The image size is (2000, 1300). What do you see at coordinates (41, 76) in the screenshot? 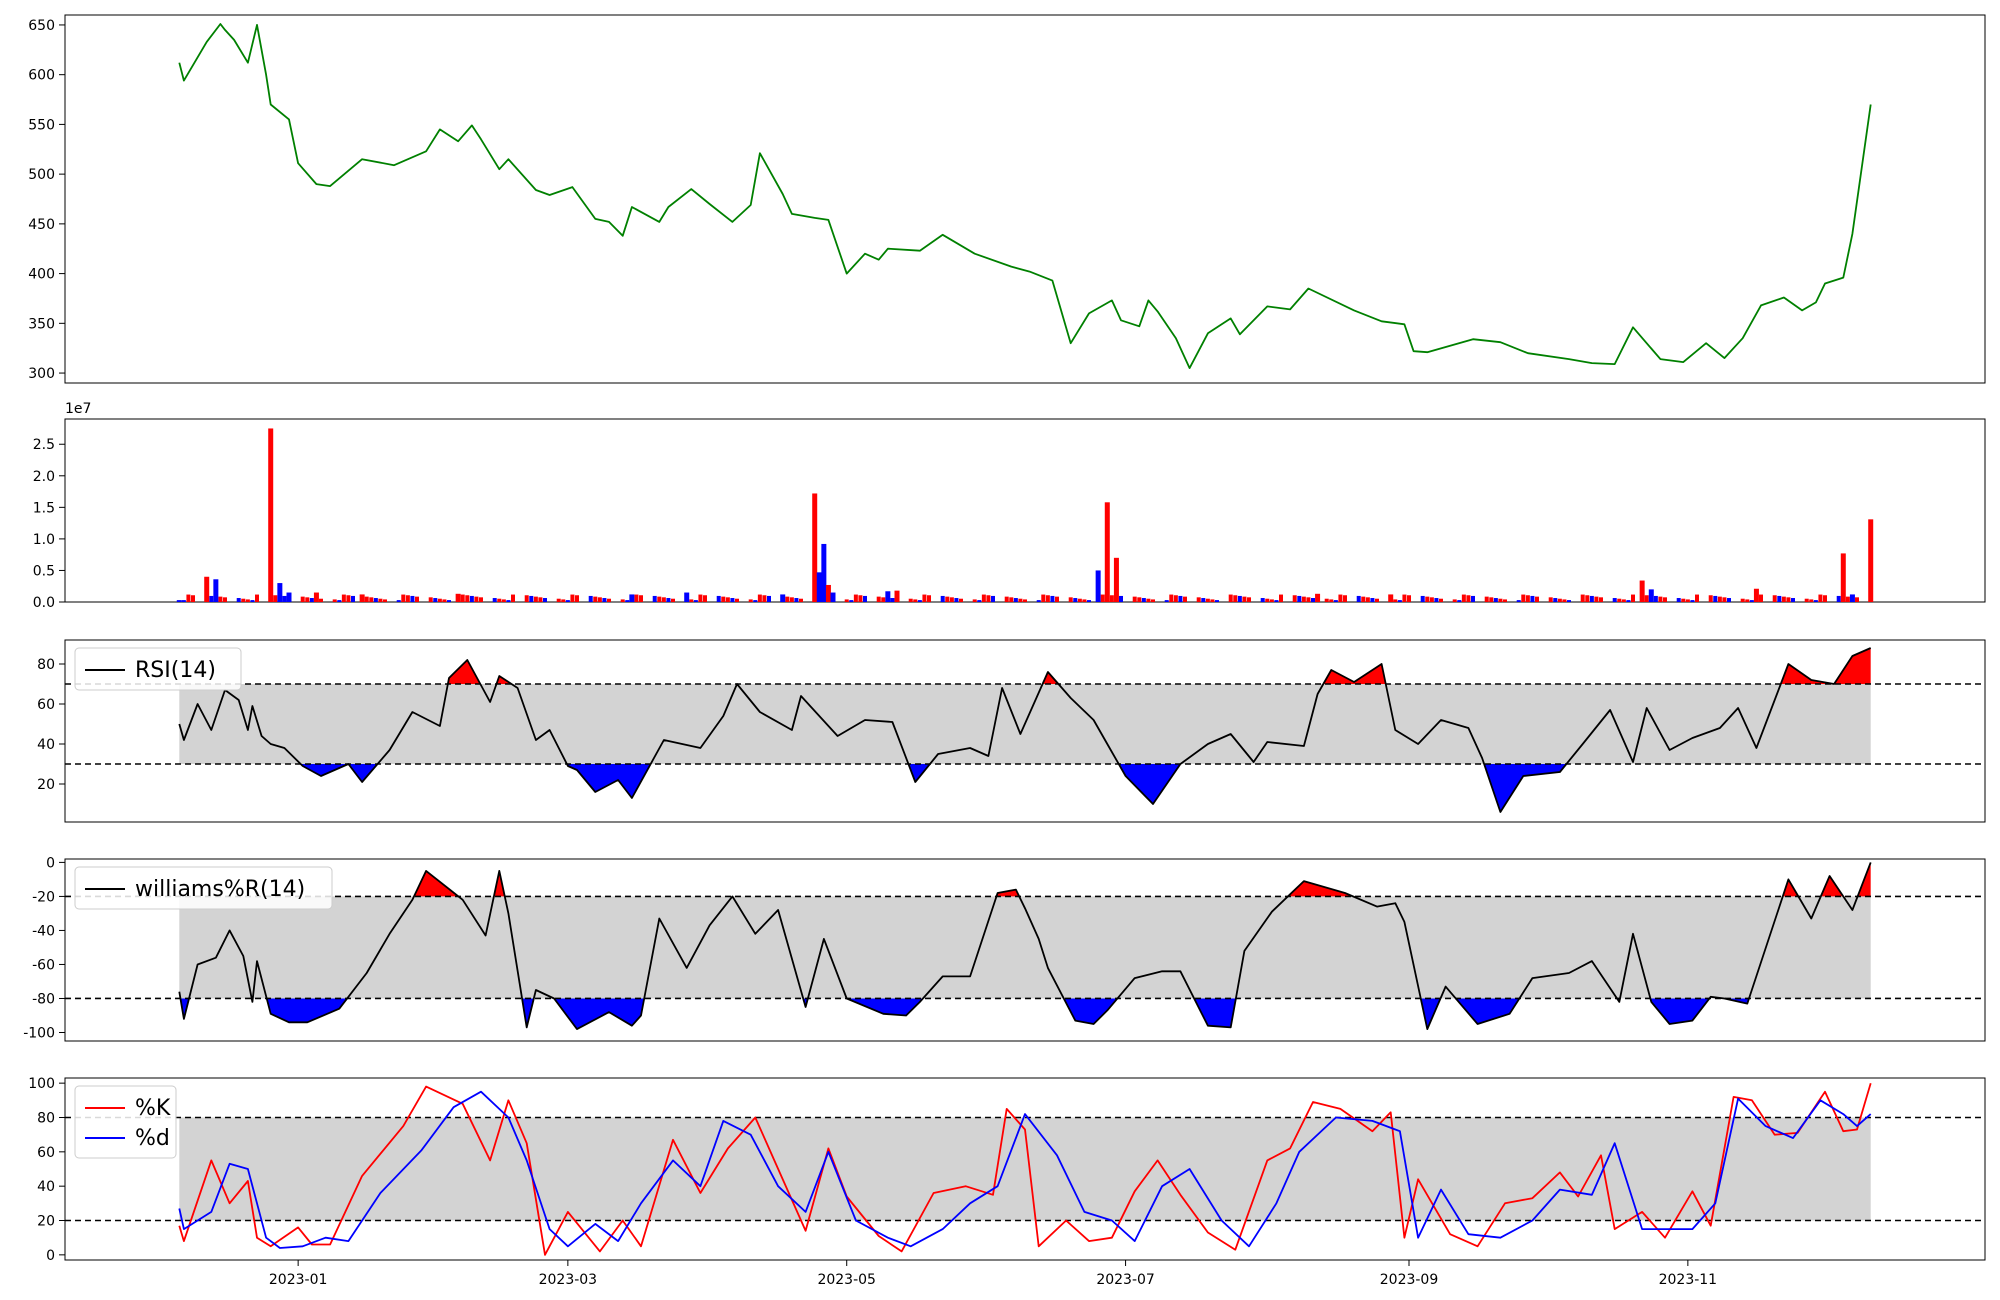
I see `y-tick-label: 600` at bounding box center [41, 76].